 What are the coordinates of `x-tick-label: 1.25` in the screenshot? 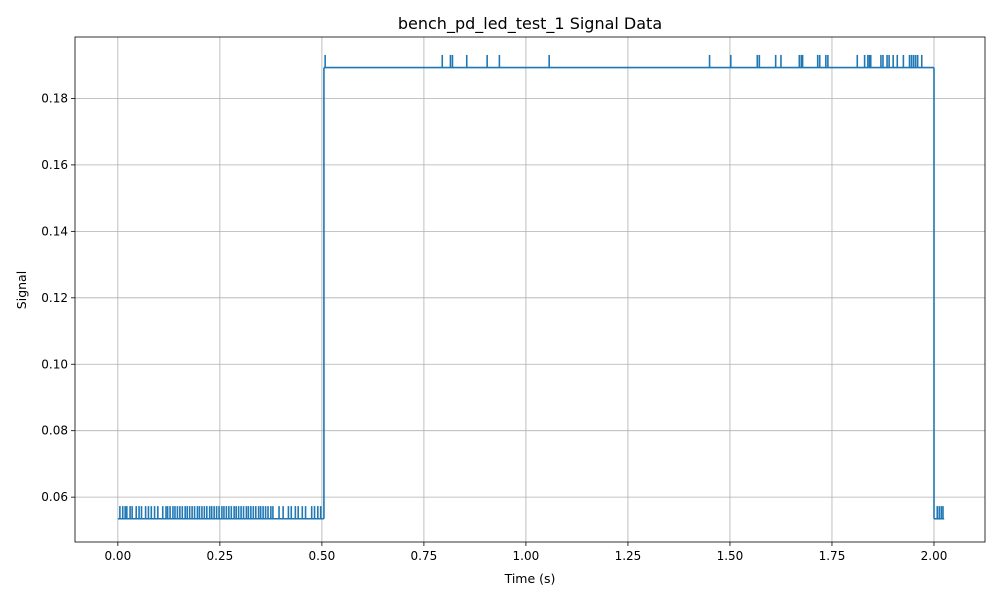 It's located at (628, 556).